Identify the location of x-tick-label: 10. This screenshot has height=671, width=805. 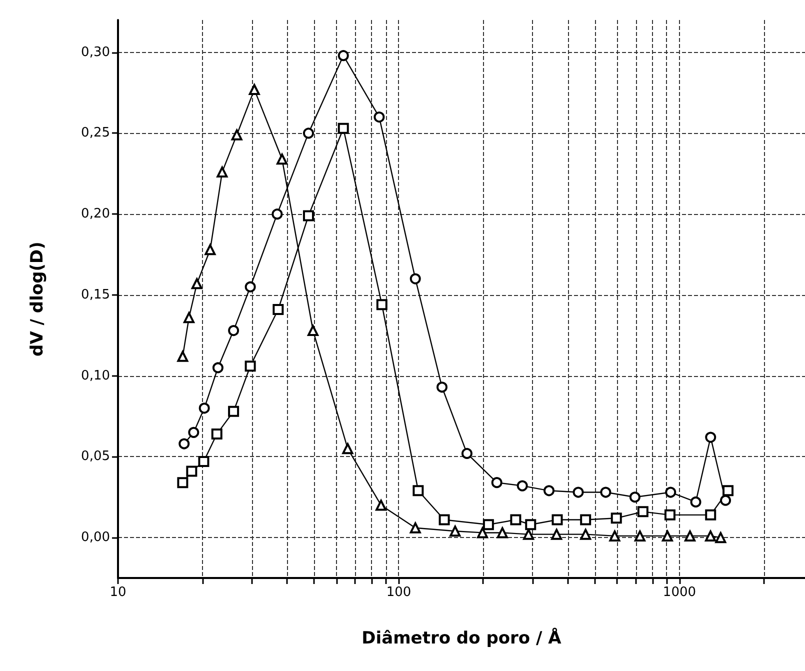
(118, 592).